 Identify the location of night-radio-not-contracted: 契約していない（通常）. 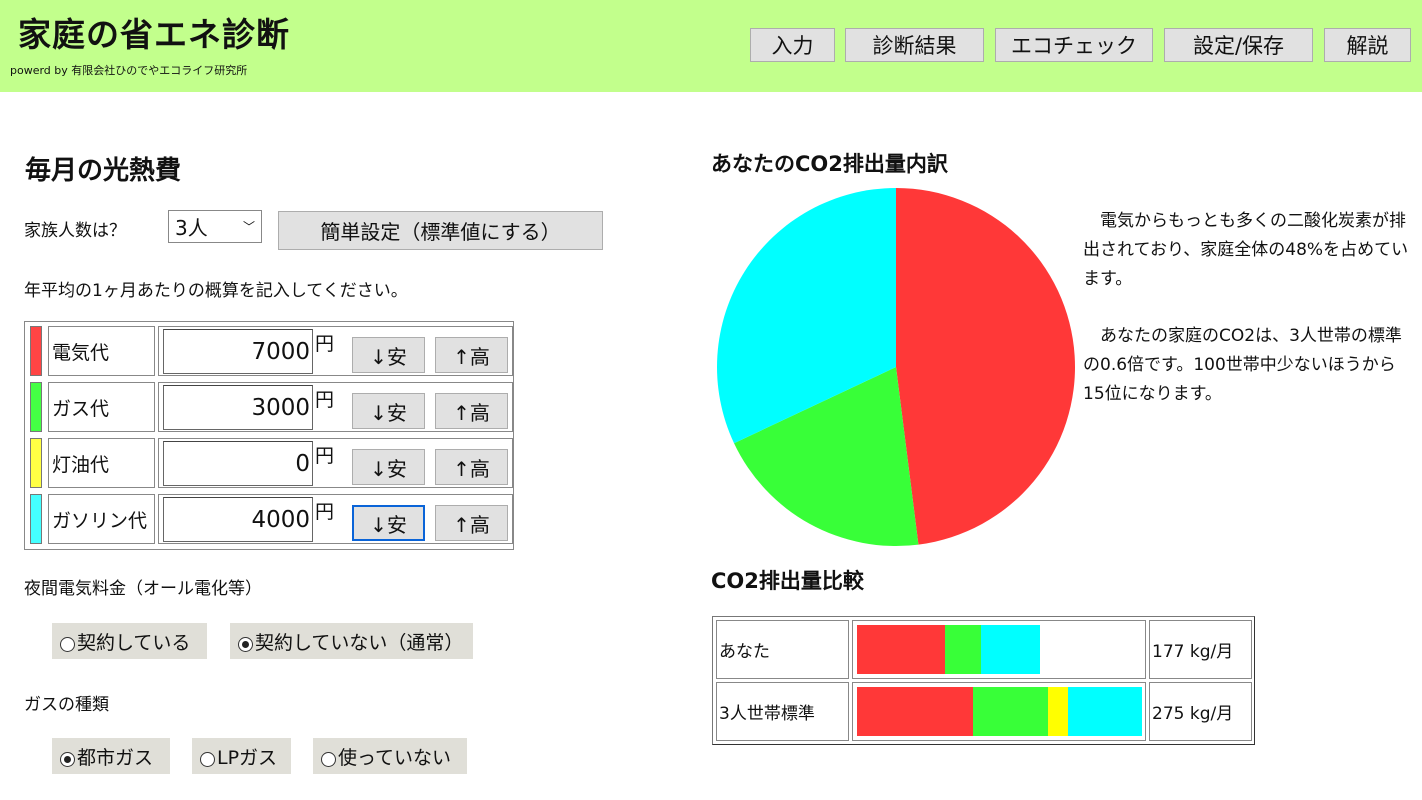
(351, 641).